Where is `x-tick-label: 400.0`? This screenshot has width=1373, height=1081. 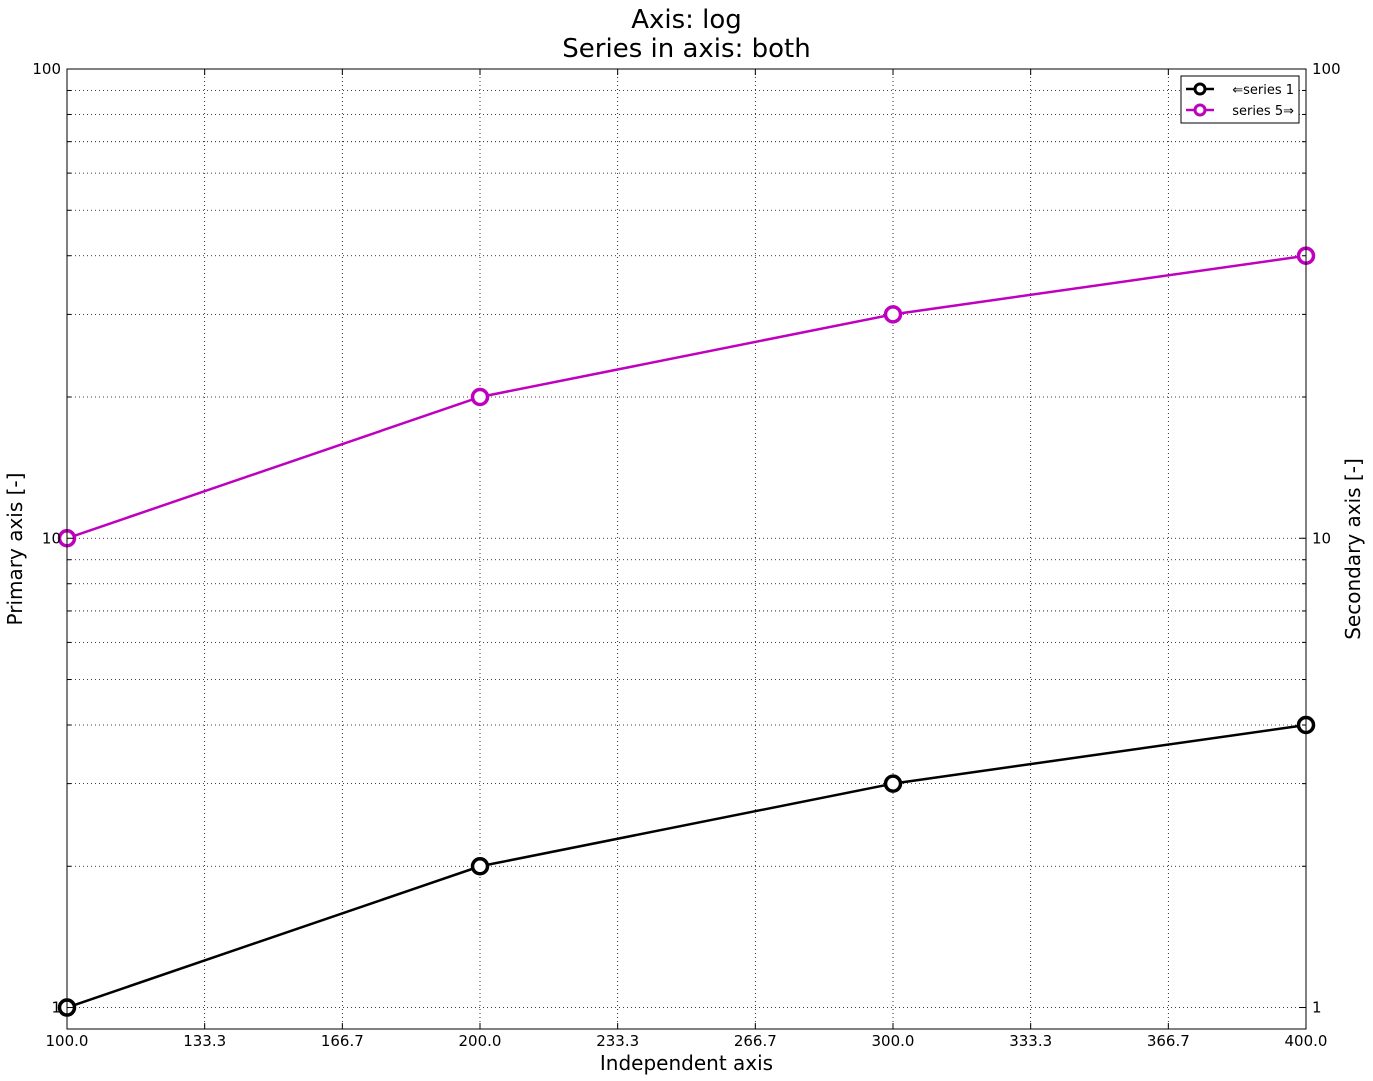 x-tick-label: 400.0 is located at coordinates (1306, 1041).